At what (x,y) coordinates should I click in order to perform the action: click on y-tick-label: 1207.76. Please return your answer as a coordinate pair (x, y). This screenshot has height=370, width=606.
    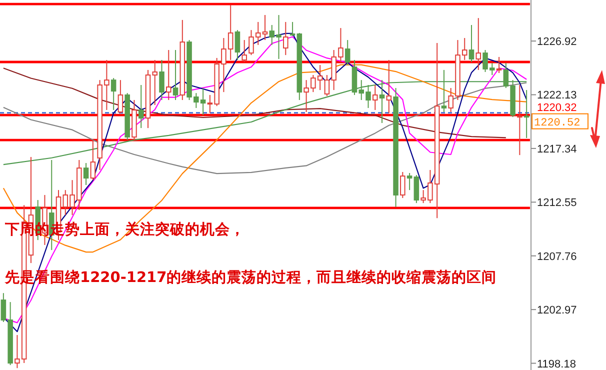
    Looking at the image, I should click on (557, 256).